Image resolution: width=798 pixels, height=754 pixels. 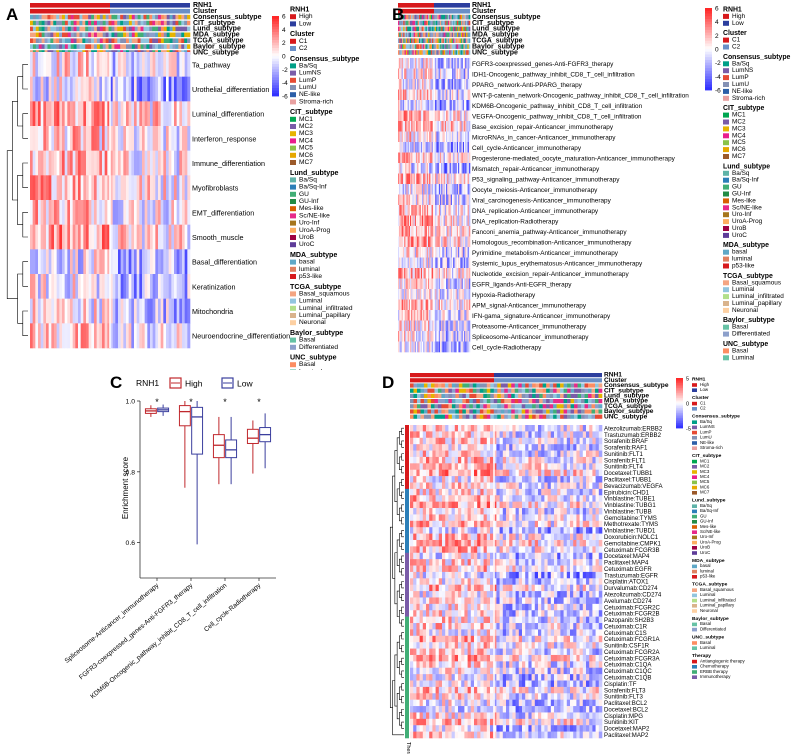 I want to click on row-label: Interferon_response, so click(x=224, y=138).